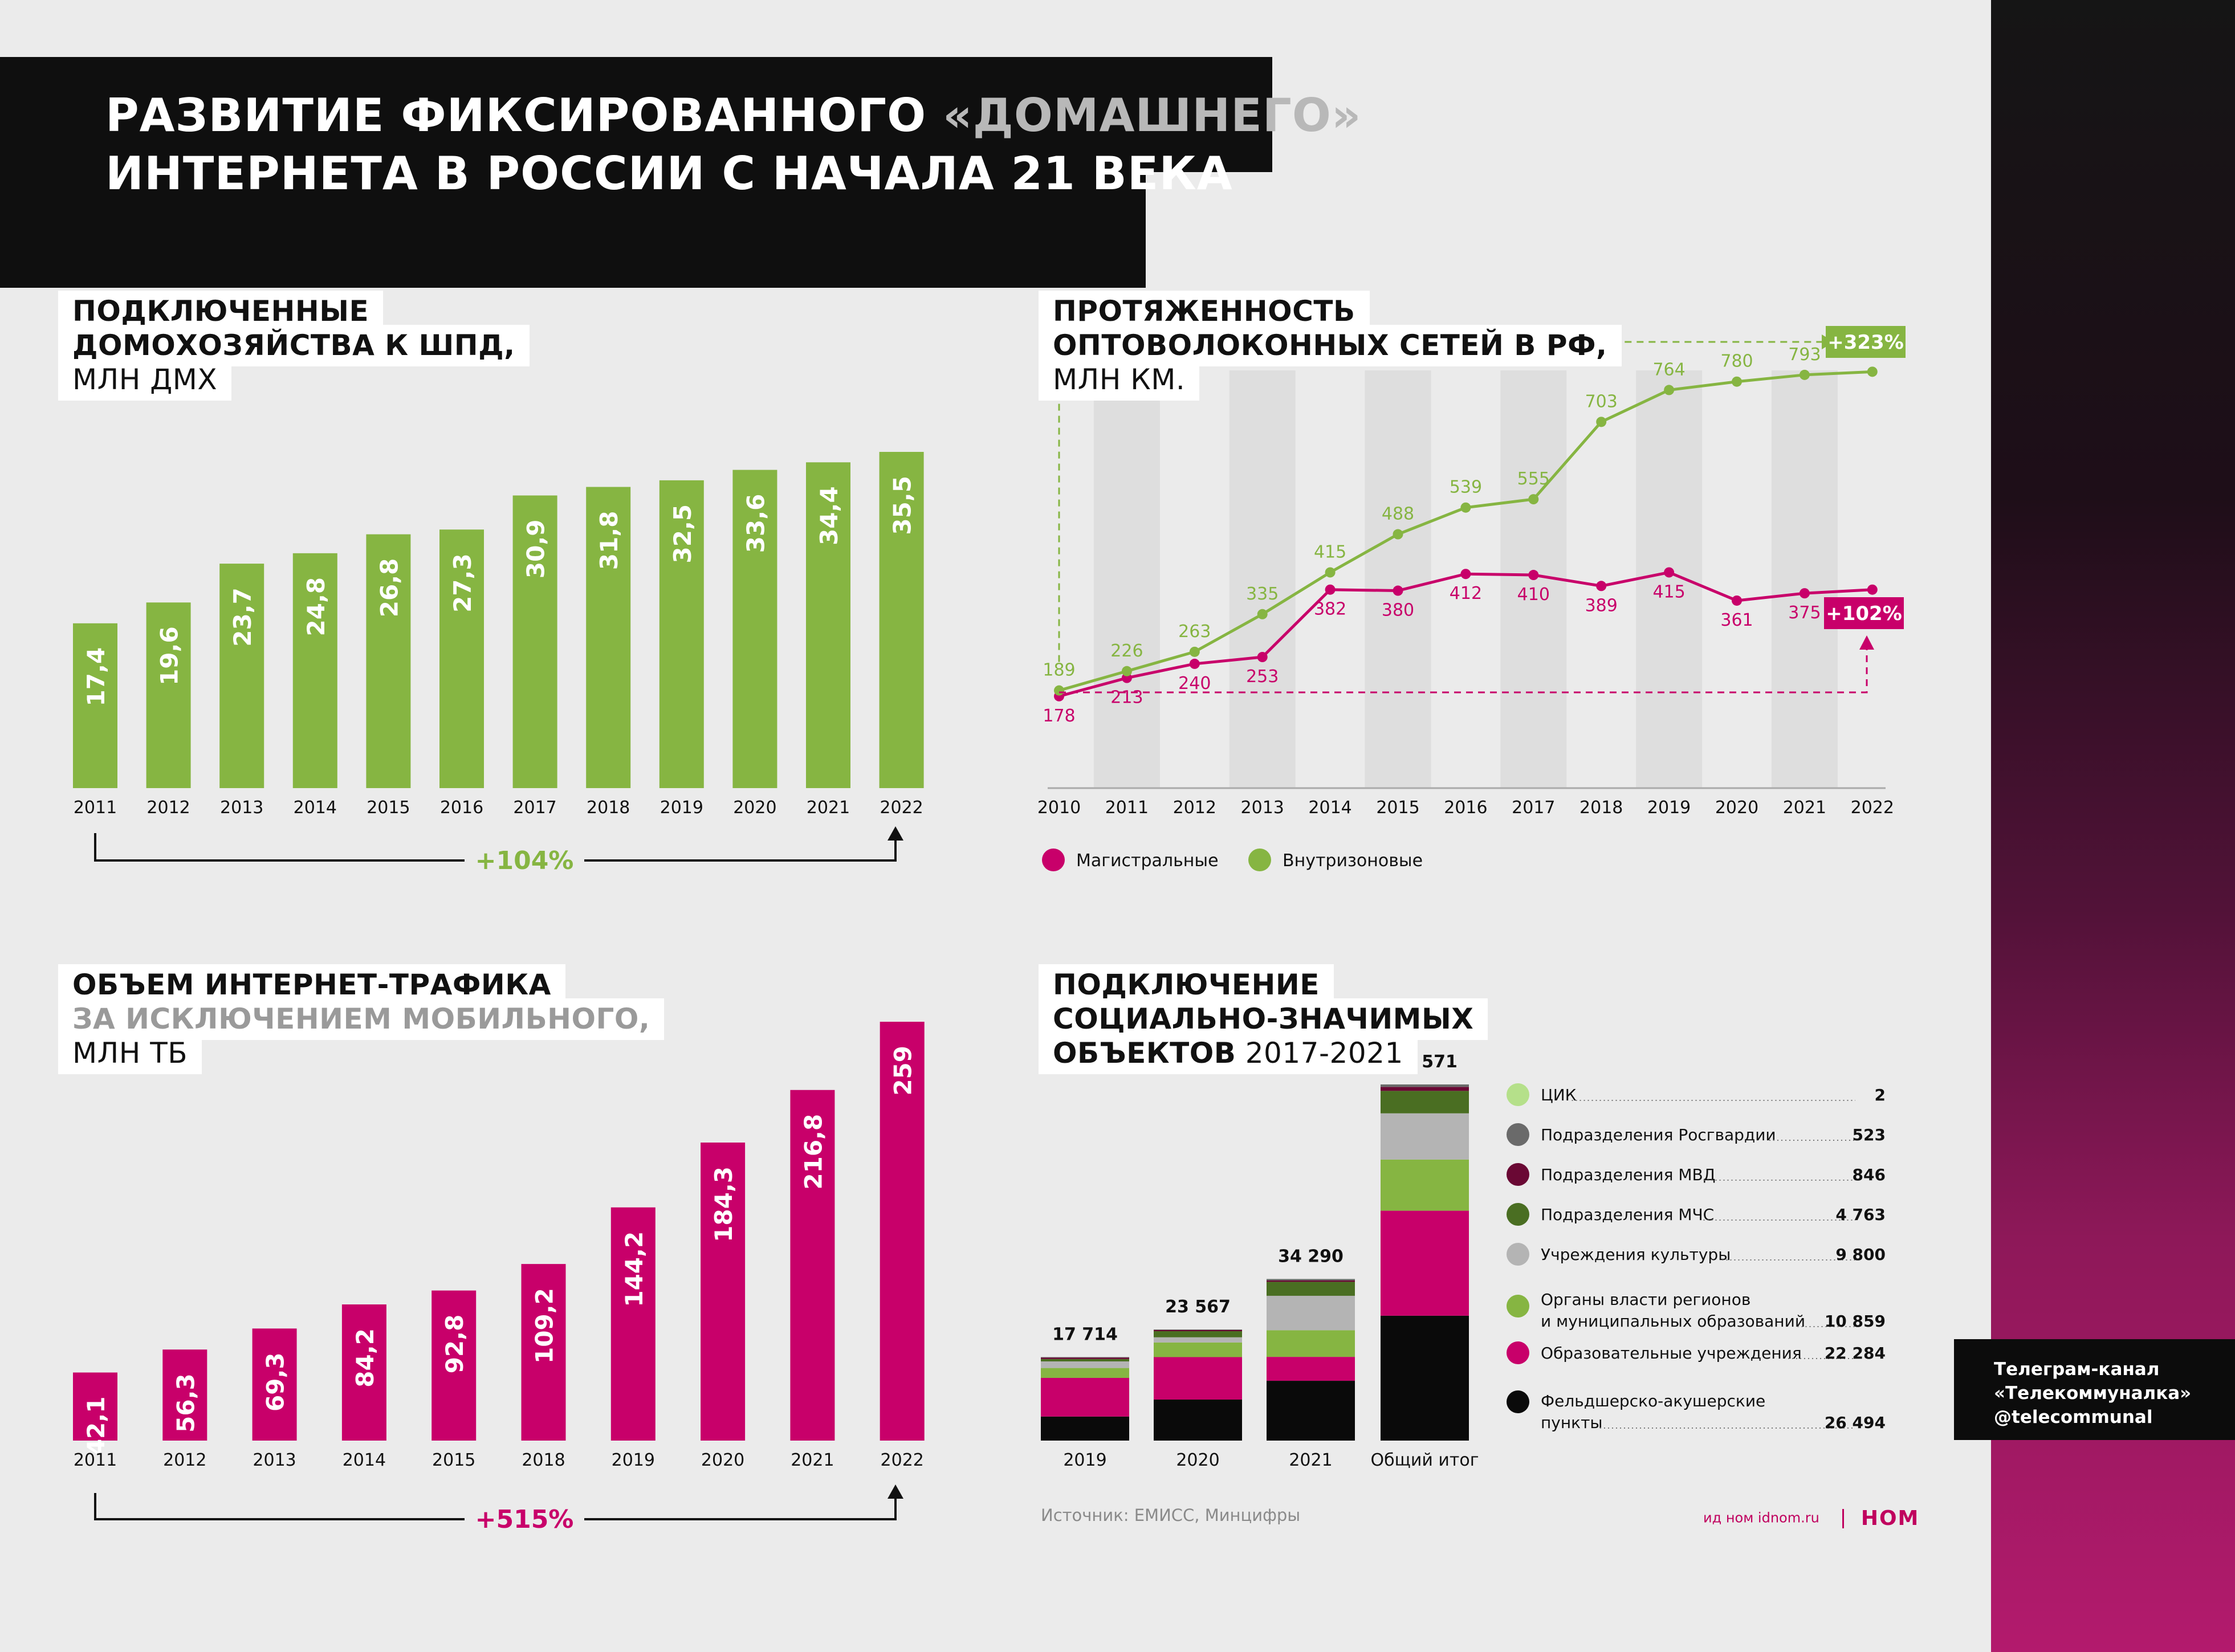 The height and width of the screenshot is (1652, 2235). What do you see at coordinates (1869, 1174) in the screenshot?
I see `social-legend-value-2: 846` at bounding box center [1869, 1174].